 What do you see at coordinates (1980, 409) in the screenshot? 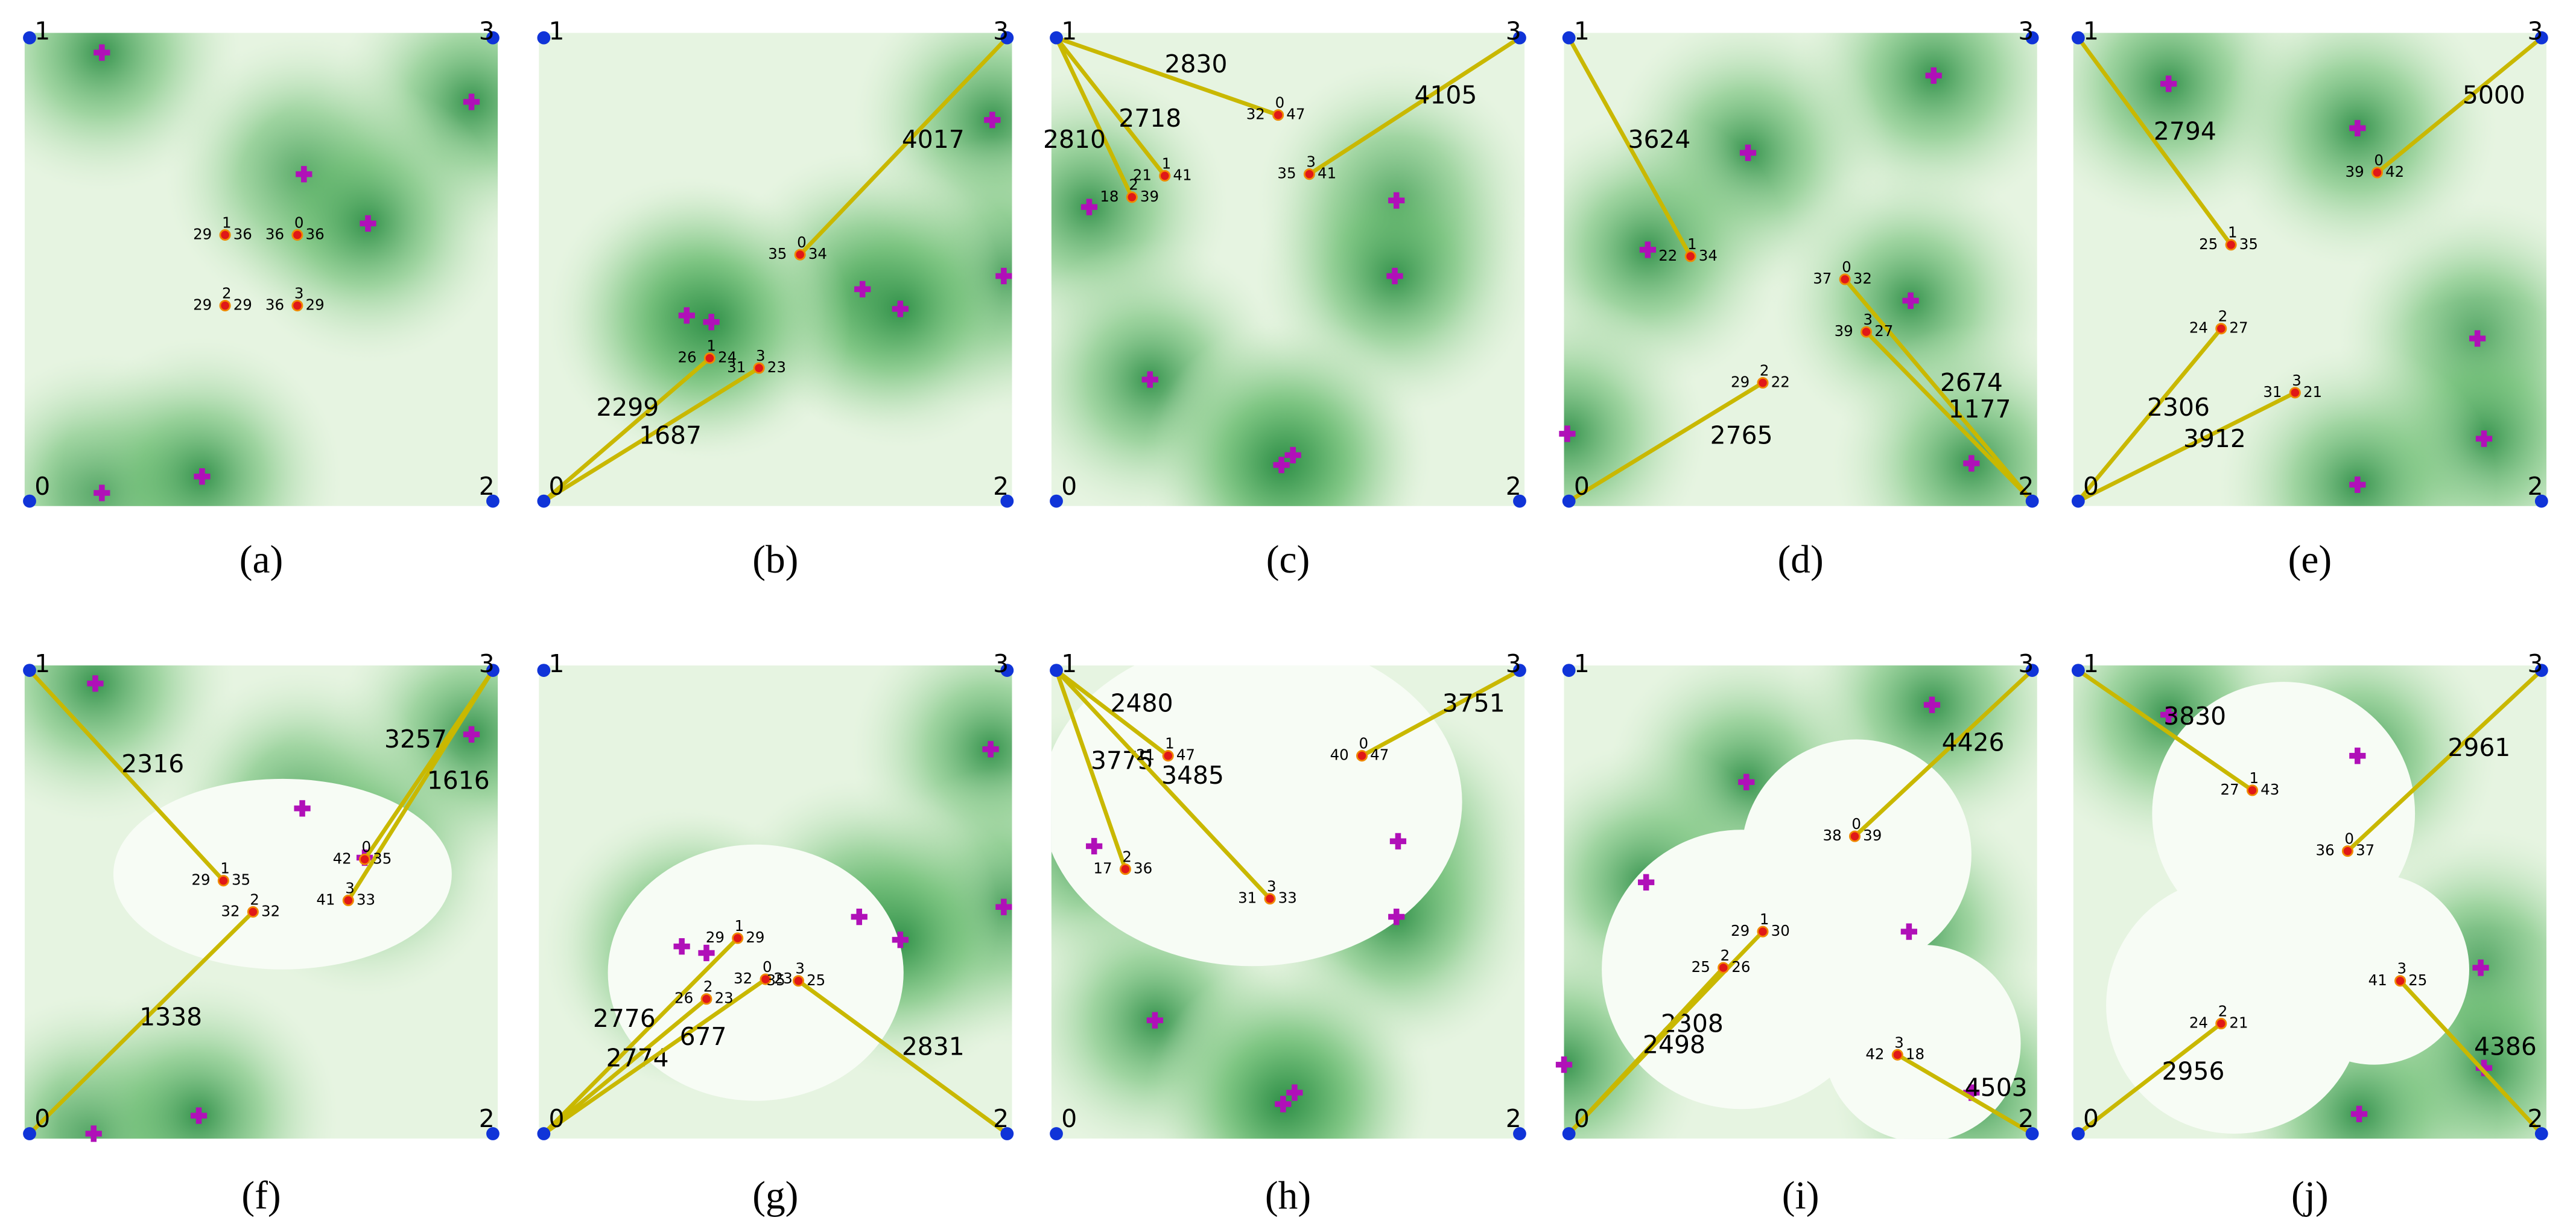
I see `link-label: 1177` at bounding box center [1980, 409].